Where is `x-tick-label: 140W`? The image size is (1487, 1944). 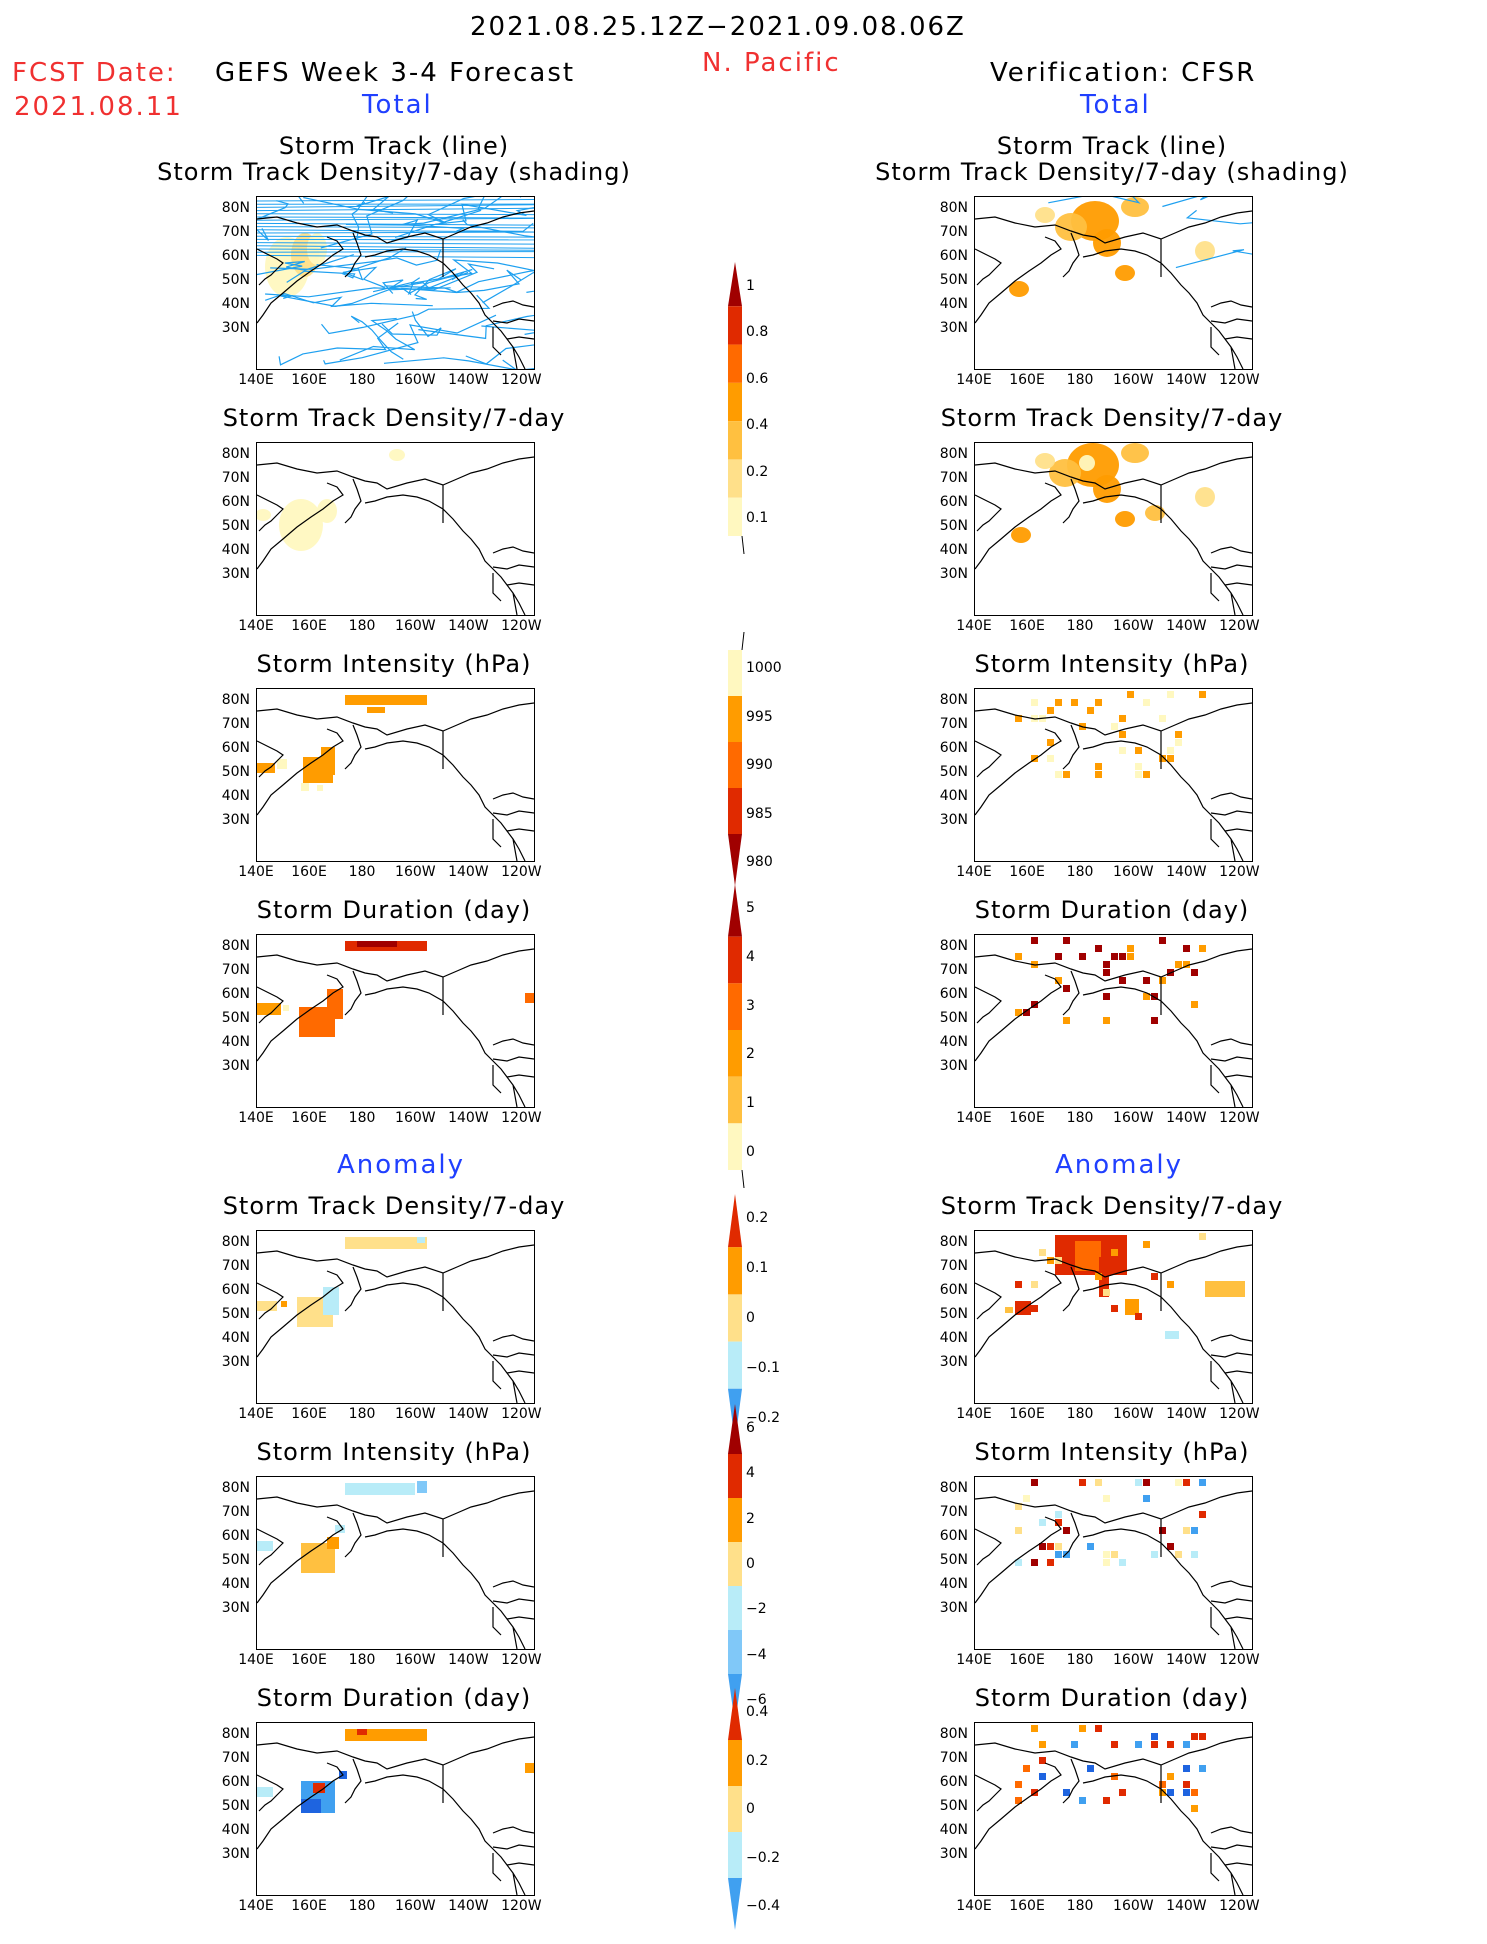 x-tick-label: 140W is located at coordinates (1186, 872).